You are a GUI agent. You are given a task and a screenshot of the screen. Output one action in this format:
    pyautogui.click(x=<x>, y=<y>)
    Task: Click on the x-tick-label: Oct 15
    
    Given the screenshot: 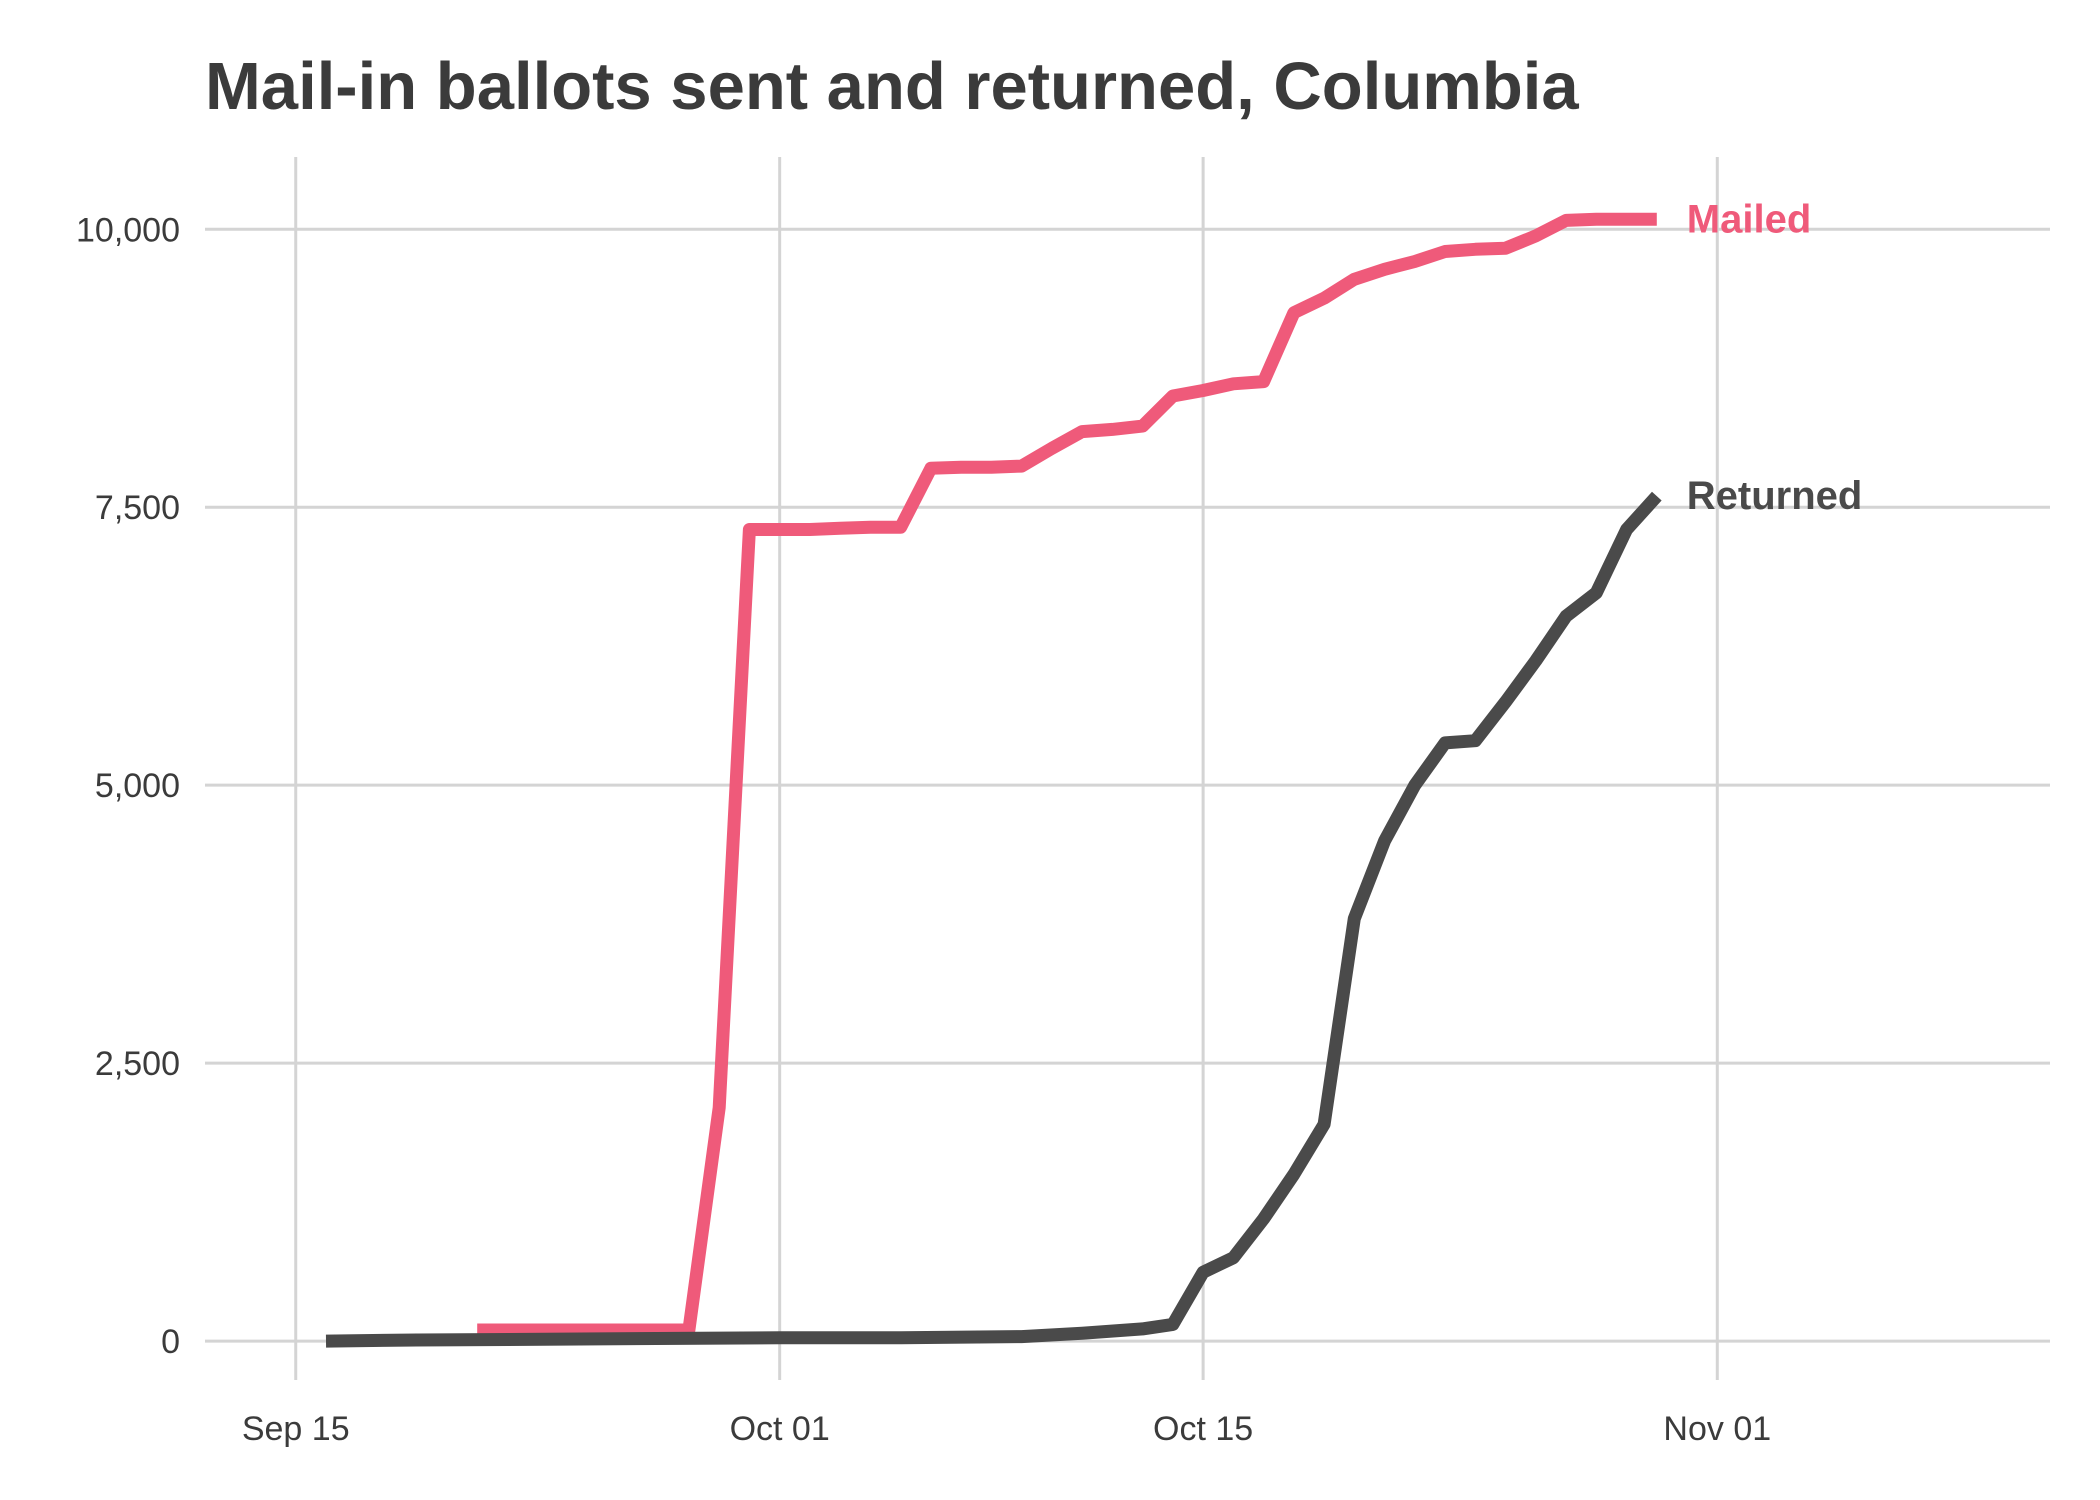 What is the action you would take?
    pyautogui.click(x=1203, y=1429)
    